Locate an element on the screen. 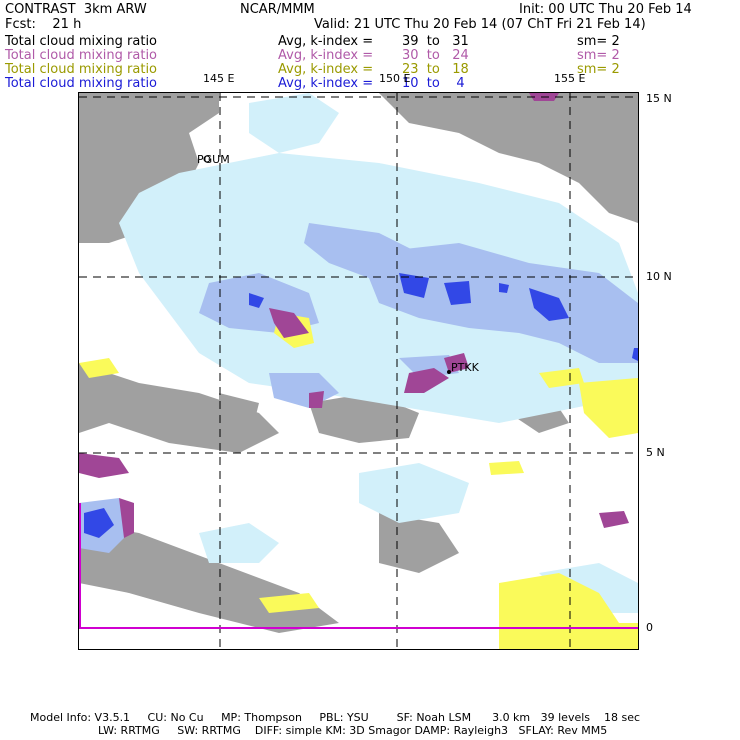 The width and height of the screenshot is (740, 740). domain-boundary is located at coordinates (358, 566).